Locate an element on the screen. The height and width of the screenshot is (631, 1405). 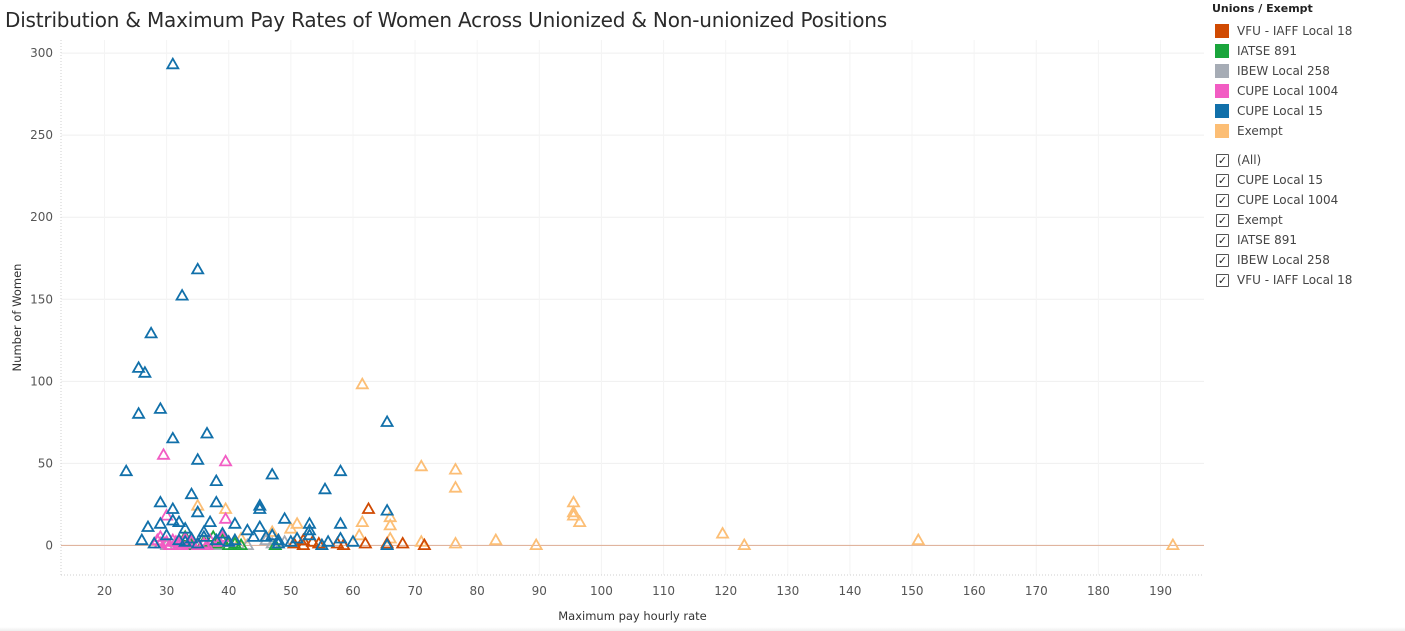
filter-option: ✓ (All) is located at coordinates (1307, 160).